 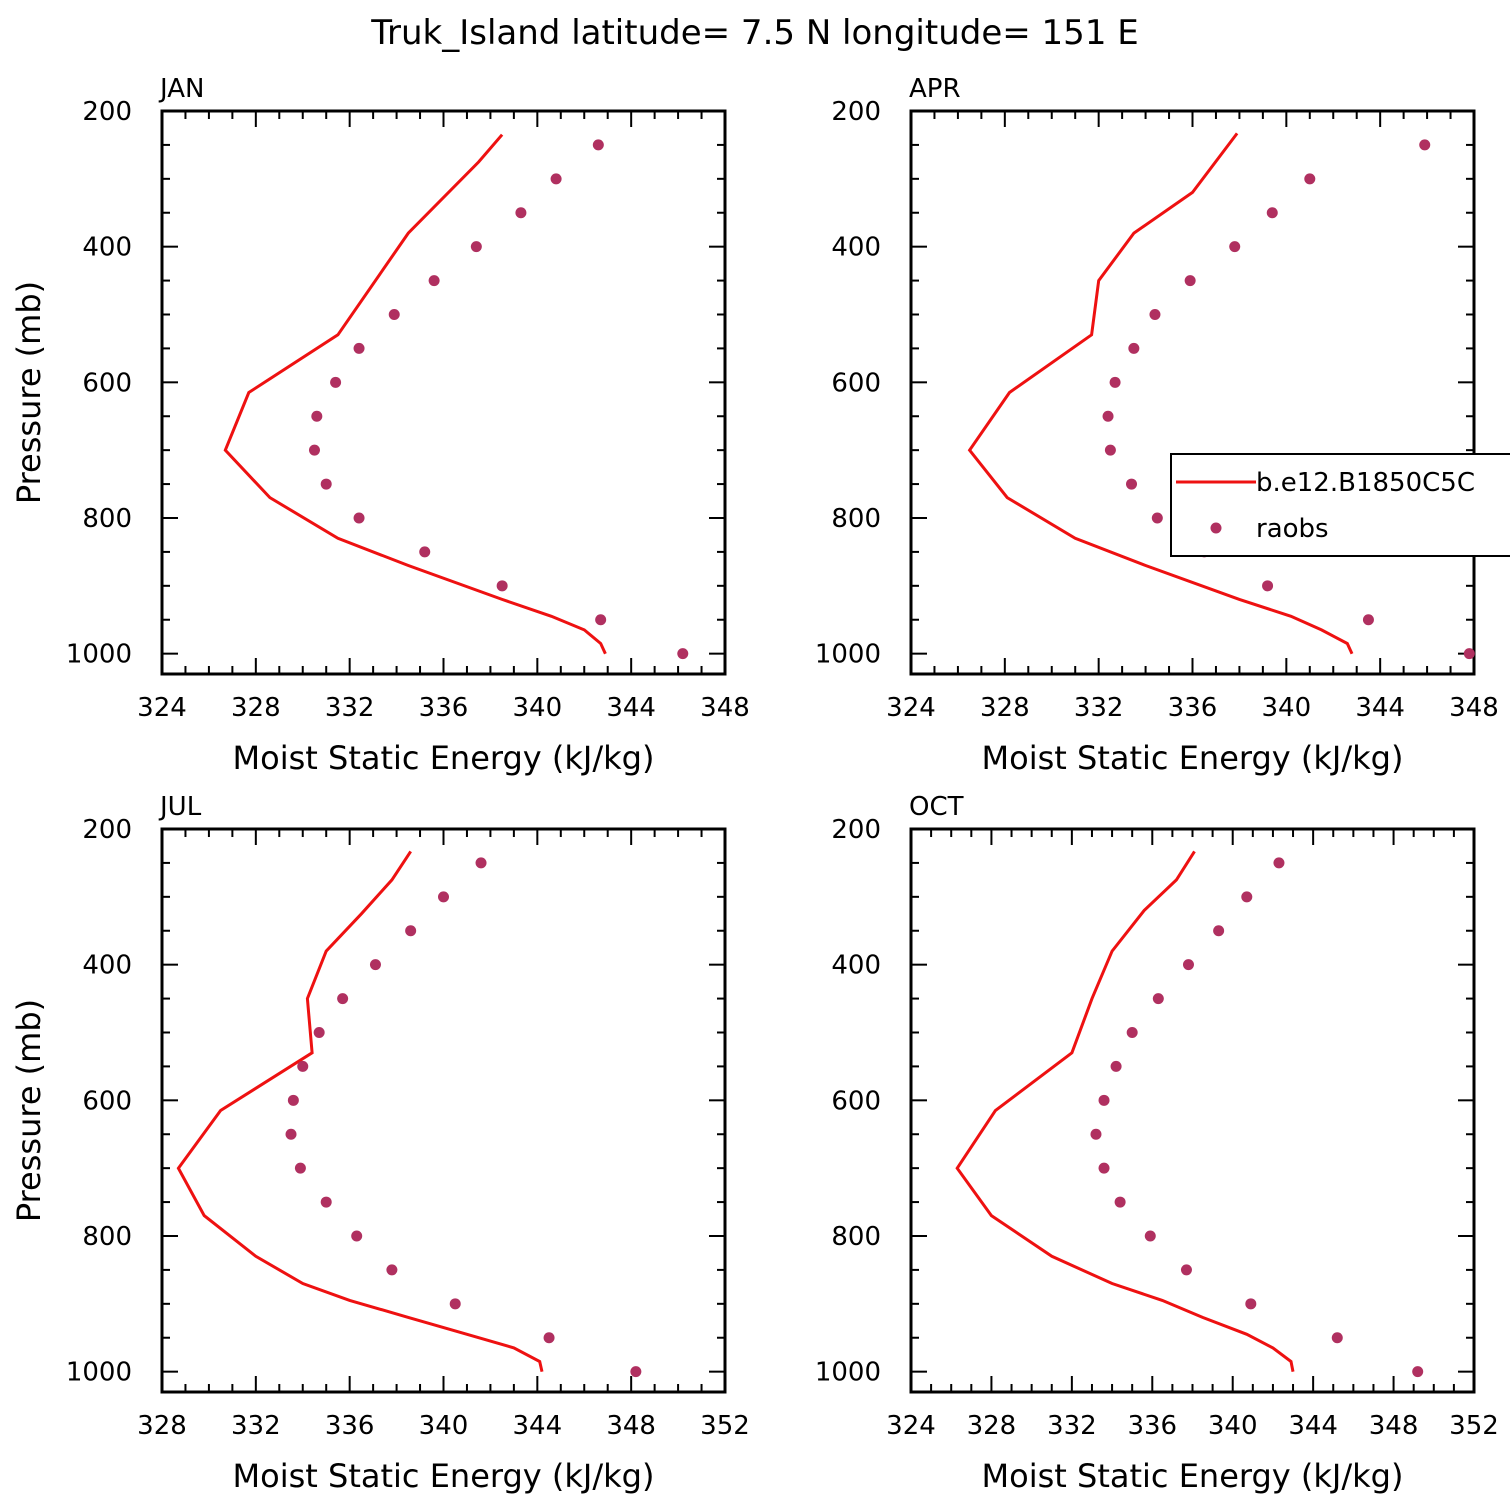 What do you see at coordinates (181, 89) in the screenshot?
I see `panel-label: JAN` at bounding box center [181, 89].